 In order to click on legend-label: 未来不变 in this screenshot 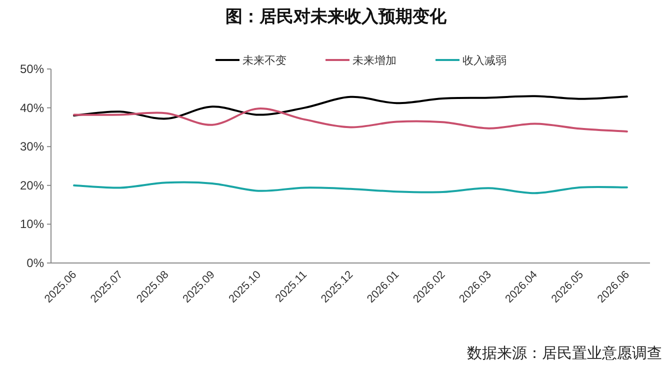, I will do `click(264, 60)`.